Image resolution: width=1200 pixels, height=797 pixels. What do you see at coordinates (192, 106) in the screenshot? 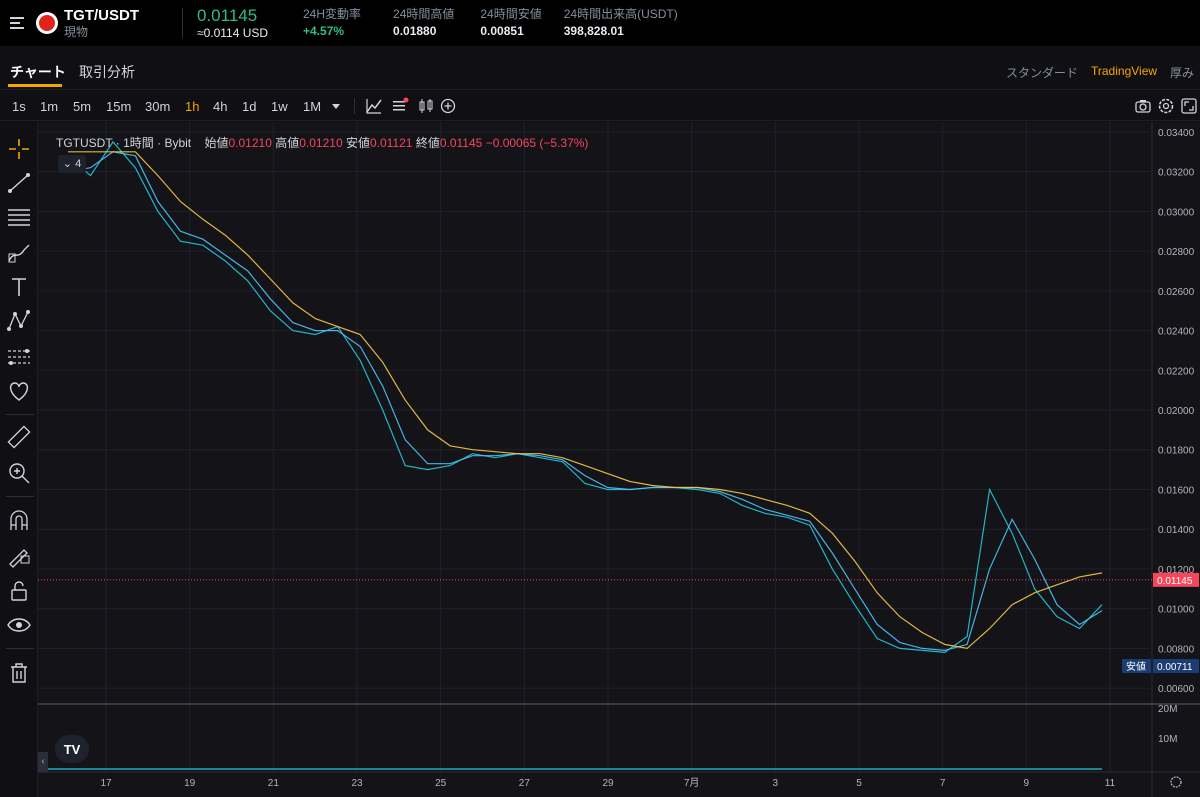
I see `interval-1h: 1h` at bounding box center [192, 106].